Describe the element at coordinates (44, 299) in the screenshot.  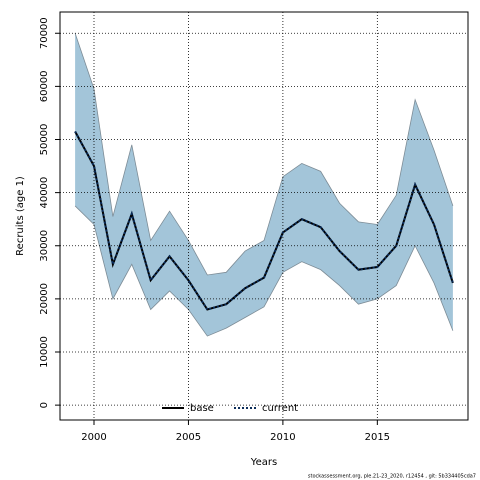
I see `y-tick-label: 20000` at that location.